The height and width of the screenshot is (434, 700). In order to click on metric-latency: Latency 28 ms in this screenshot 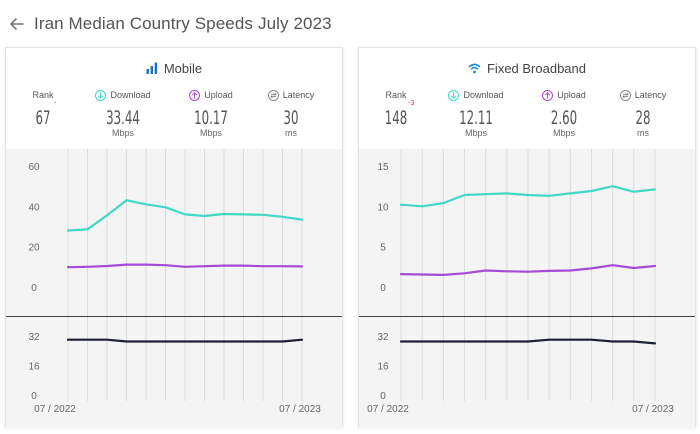, I will do `click(643, 113)`.